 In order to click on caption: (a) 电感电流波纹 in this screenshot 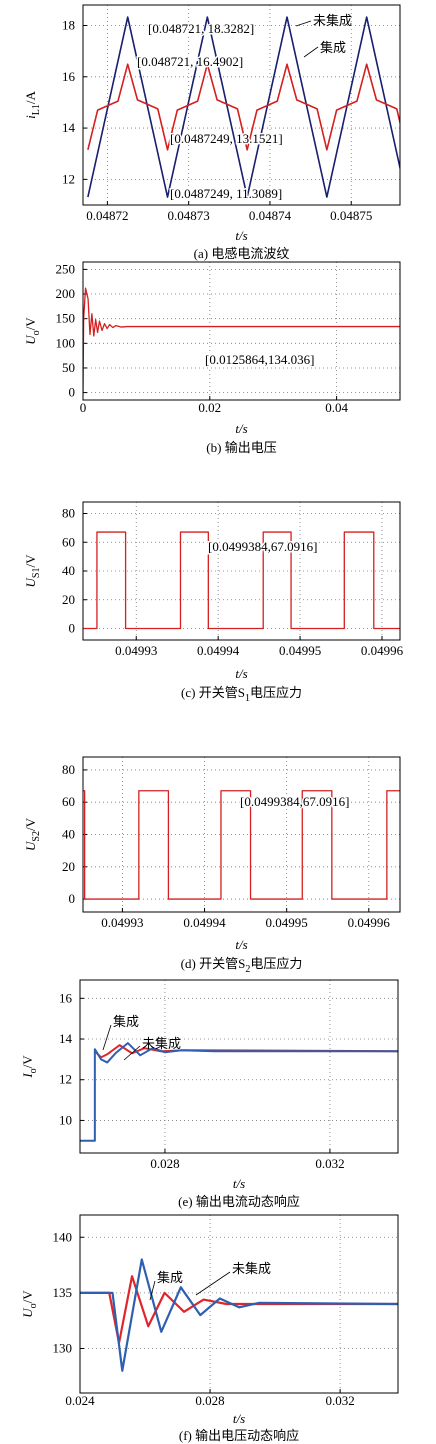, I will do `click(242, 253)`.